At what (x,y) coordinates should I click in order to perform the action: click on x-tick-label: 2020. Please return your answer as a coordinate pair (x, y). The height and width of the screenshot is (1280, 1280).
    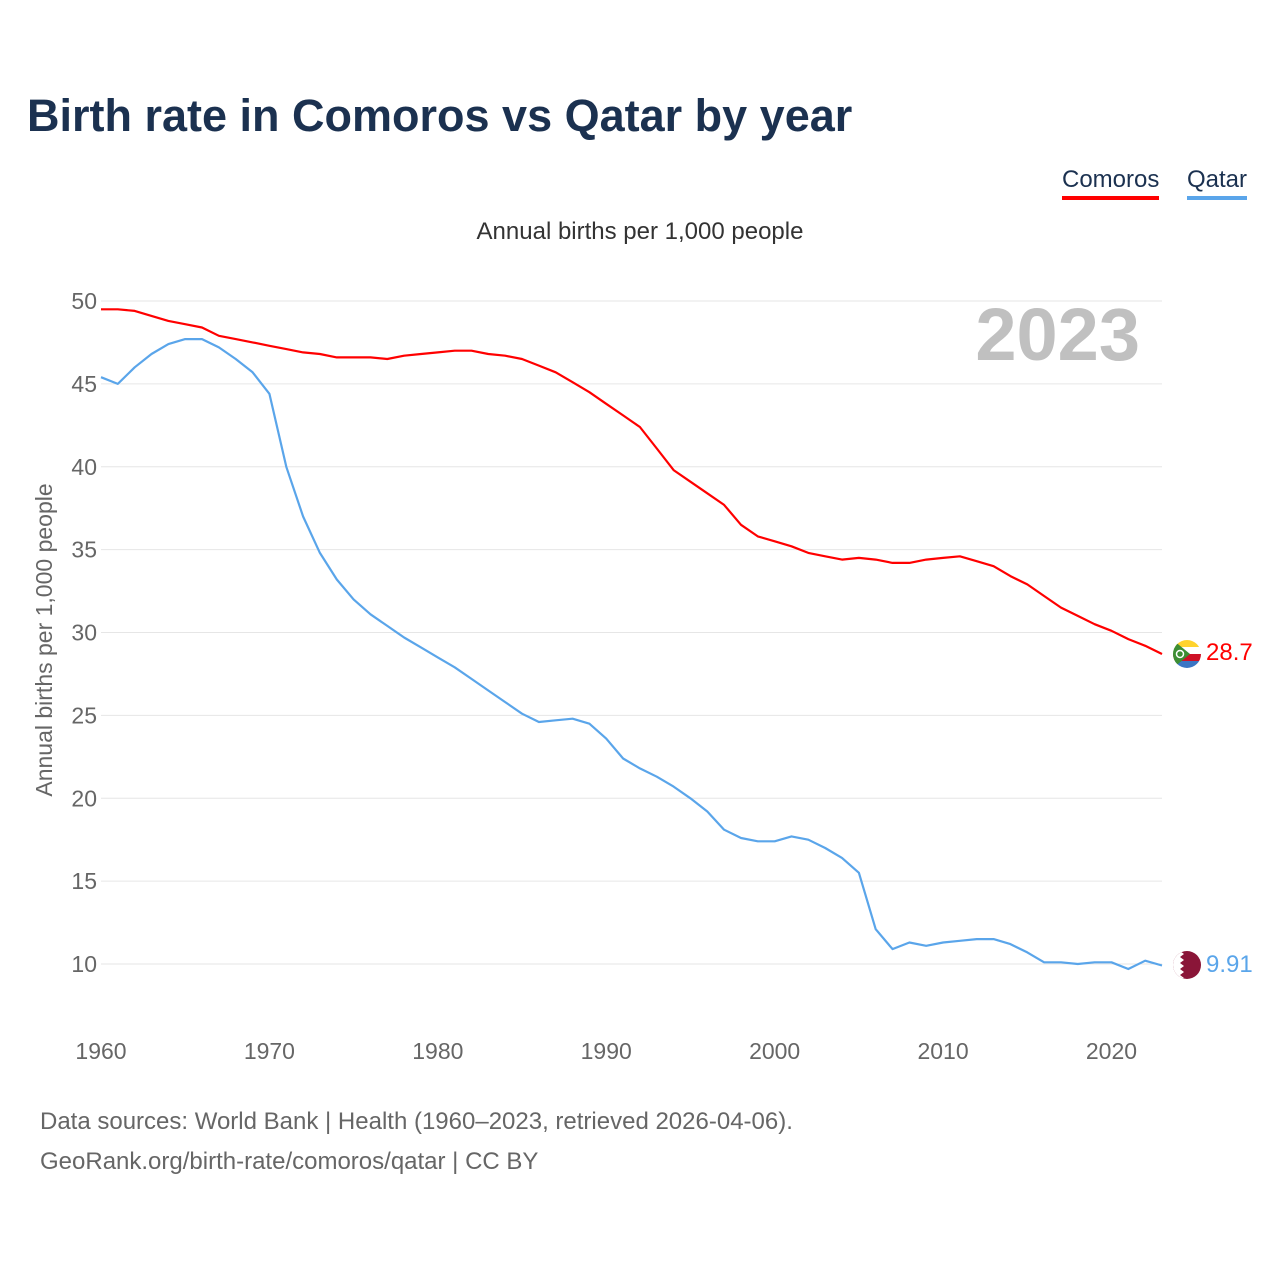
    Looking at the image, I should click on (1111, 1051).